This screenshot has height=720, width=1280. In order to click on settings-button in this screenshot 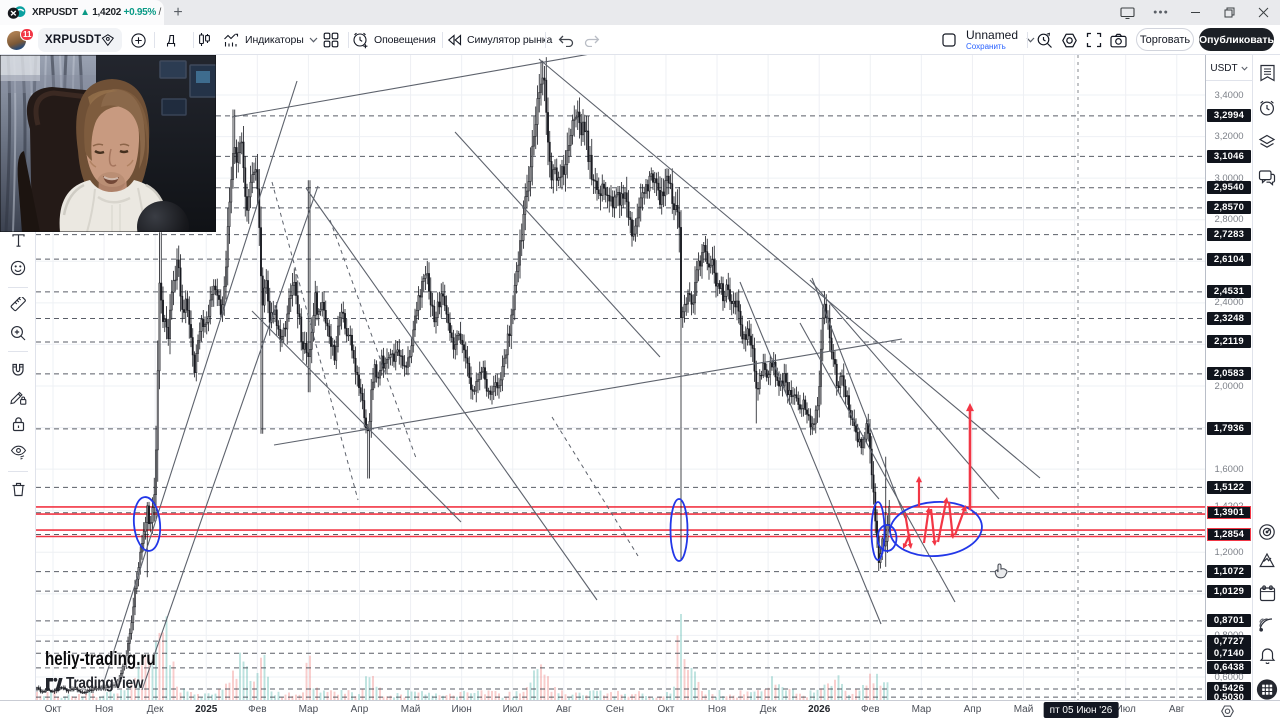, I will do `click(1069, 40)`.